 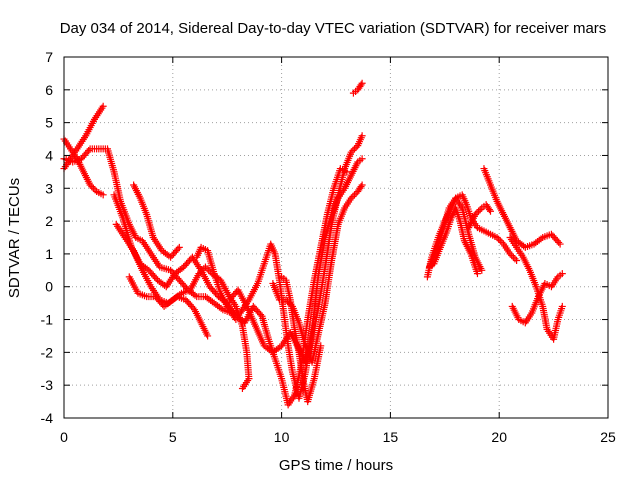 I want to click on series-track-q, so click(x=522, y=208).